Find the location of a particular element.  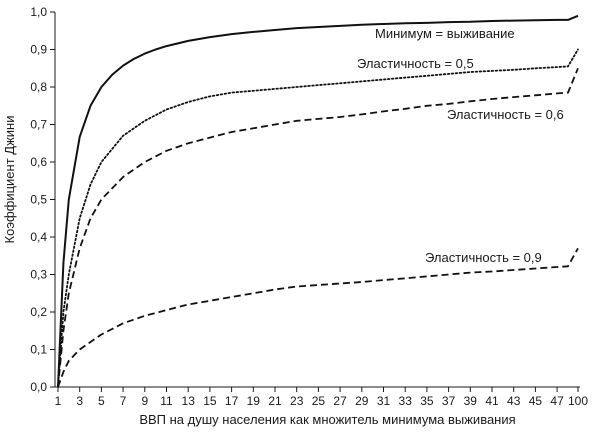

x-tick-label: 29 is located at coordinates (362, 401).